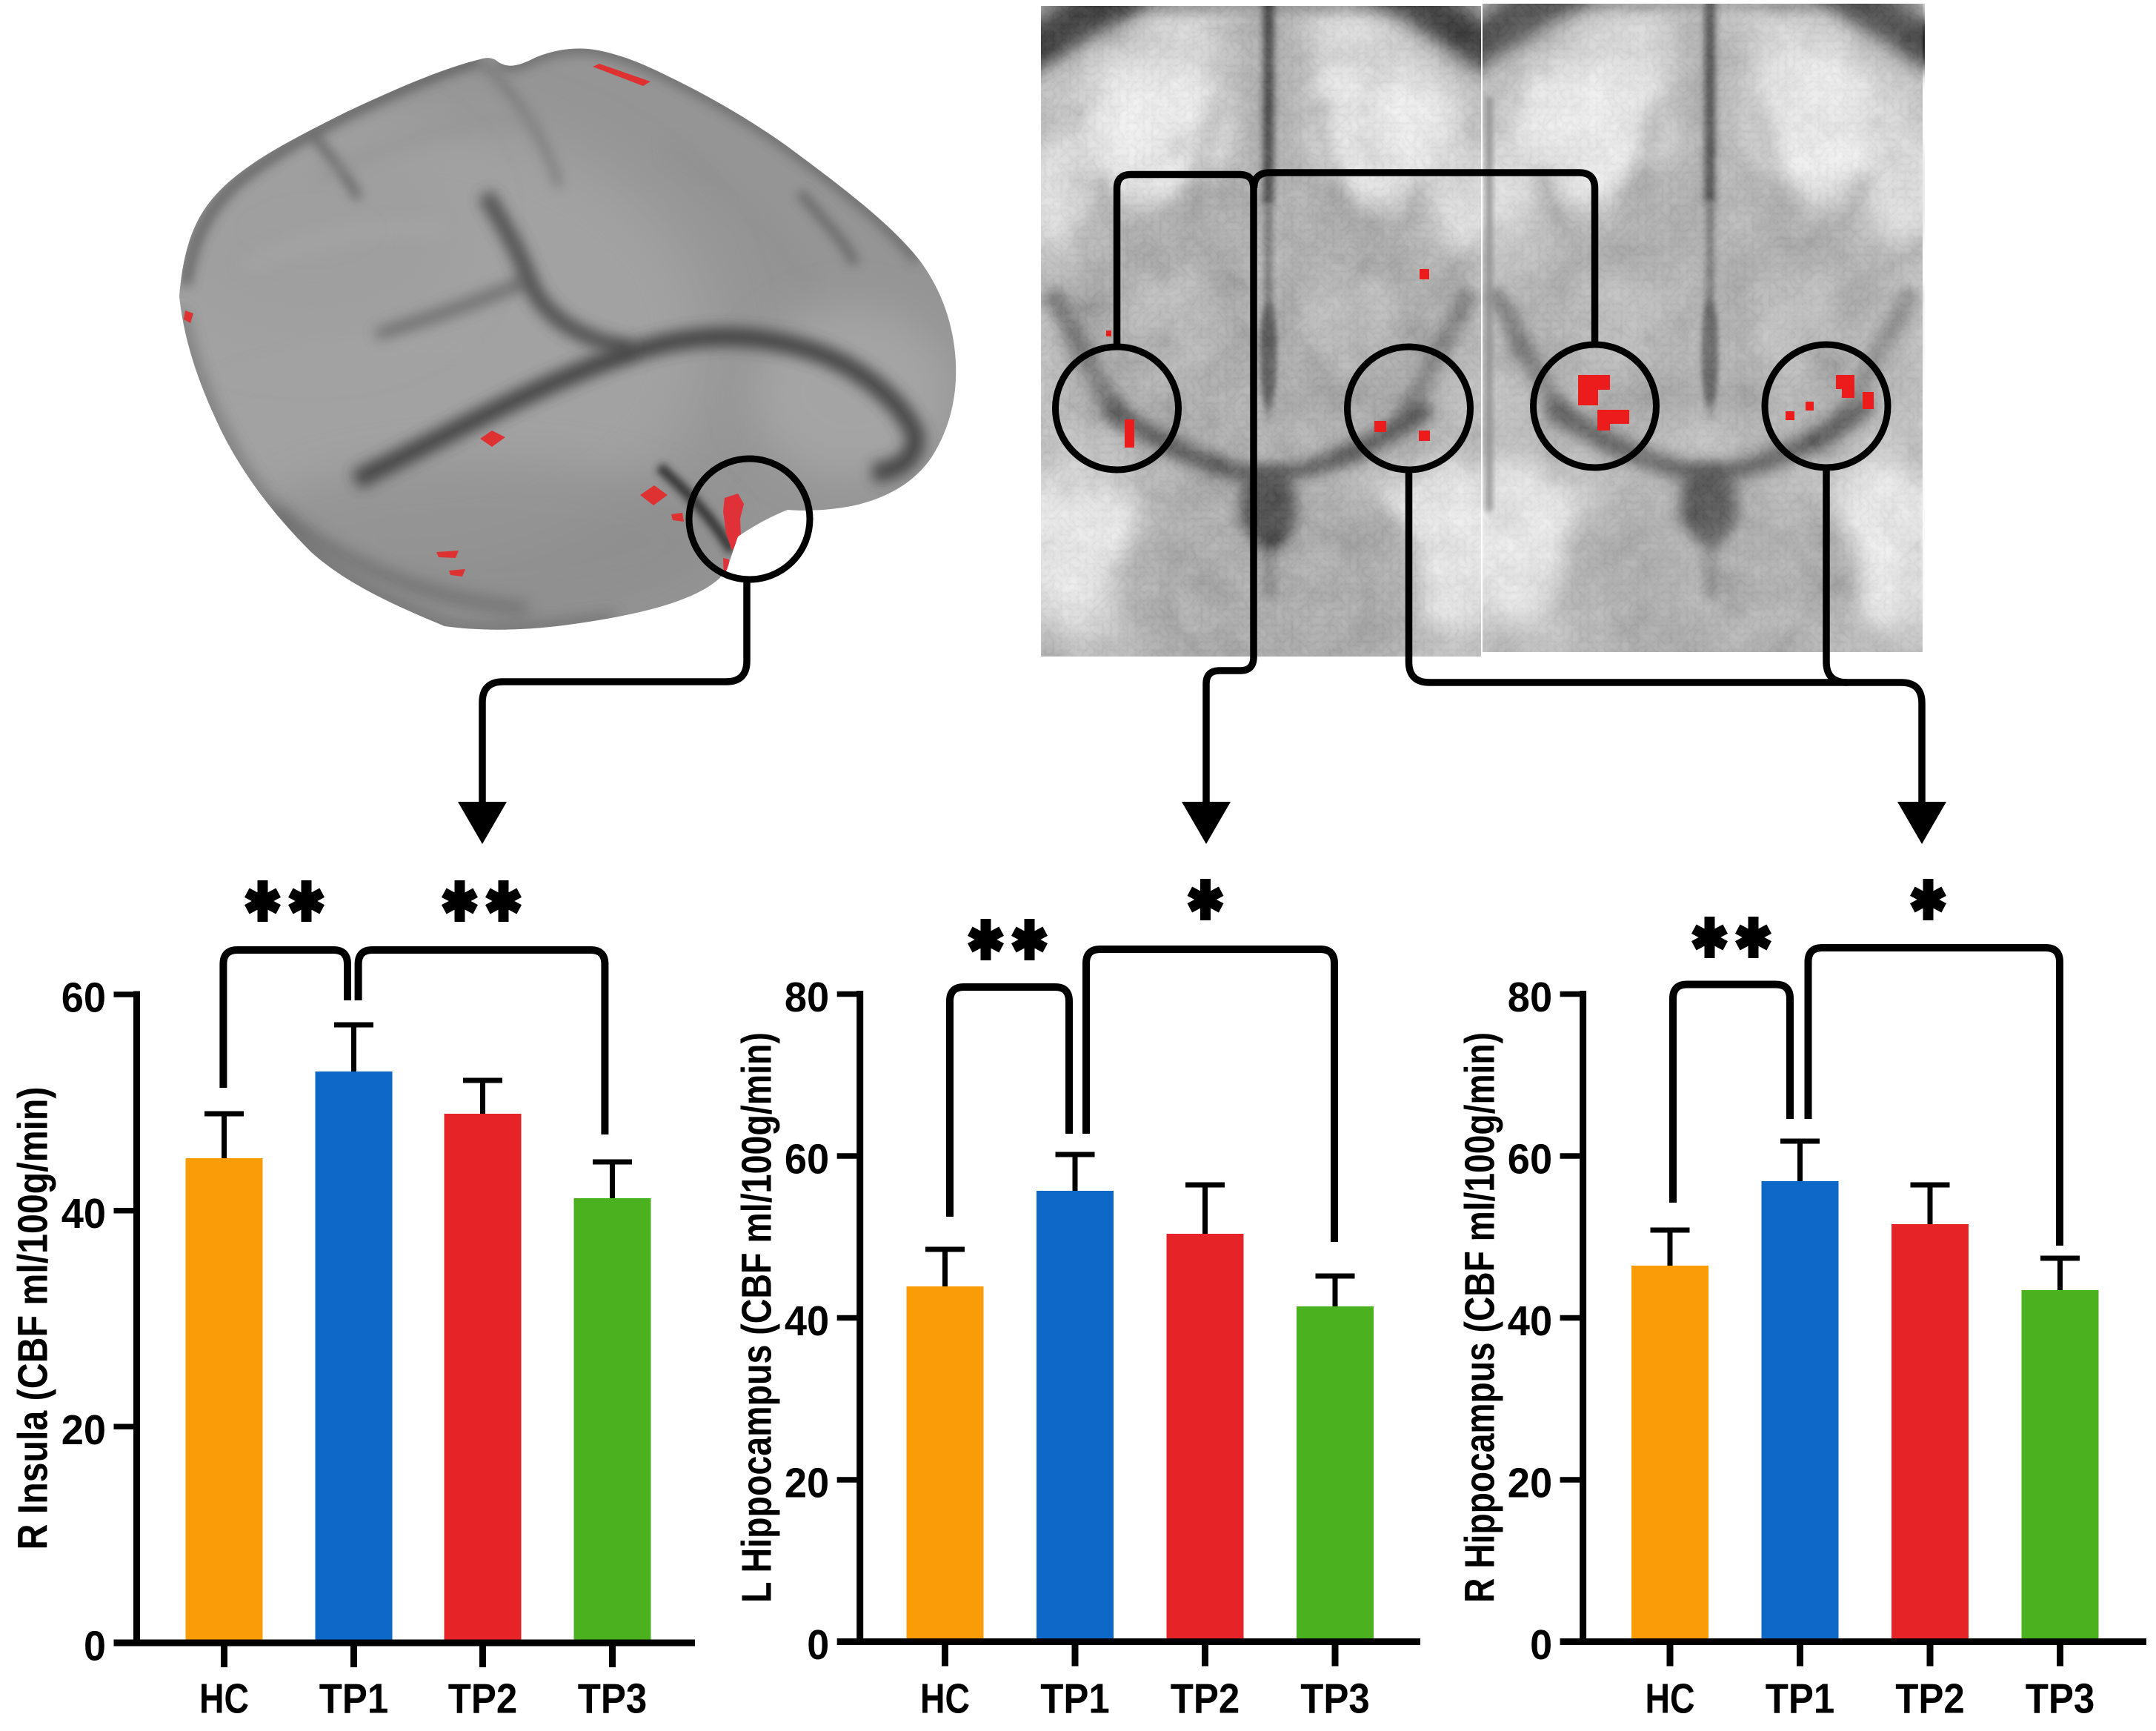  Describe the element at coordinates (1480, 1318) in the screenshot. I see `svg-text:R Hippocampus (CBF ml/100g/min: R Hippocampus (CBF ml/100g/min)` at that location.